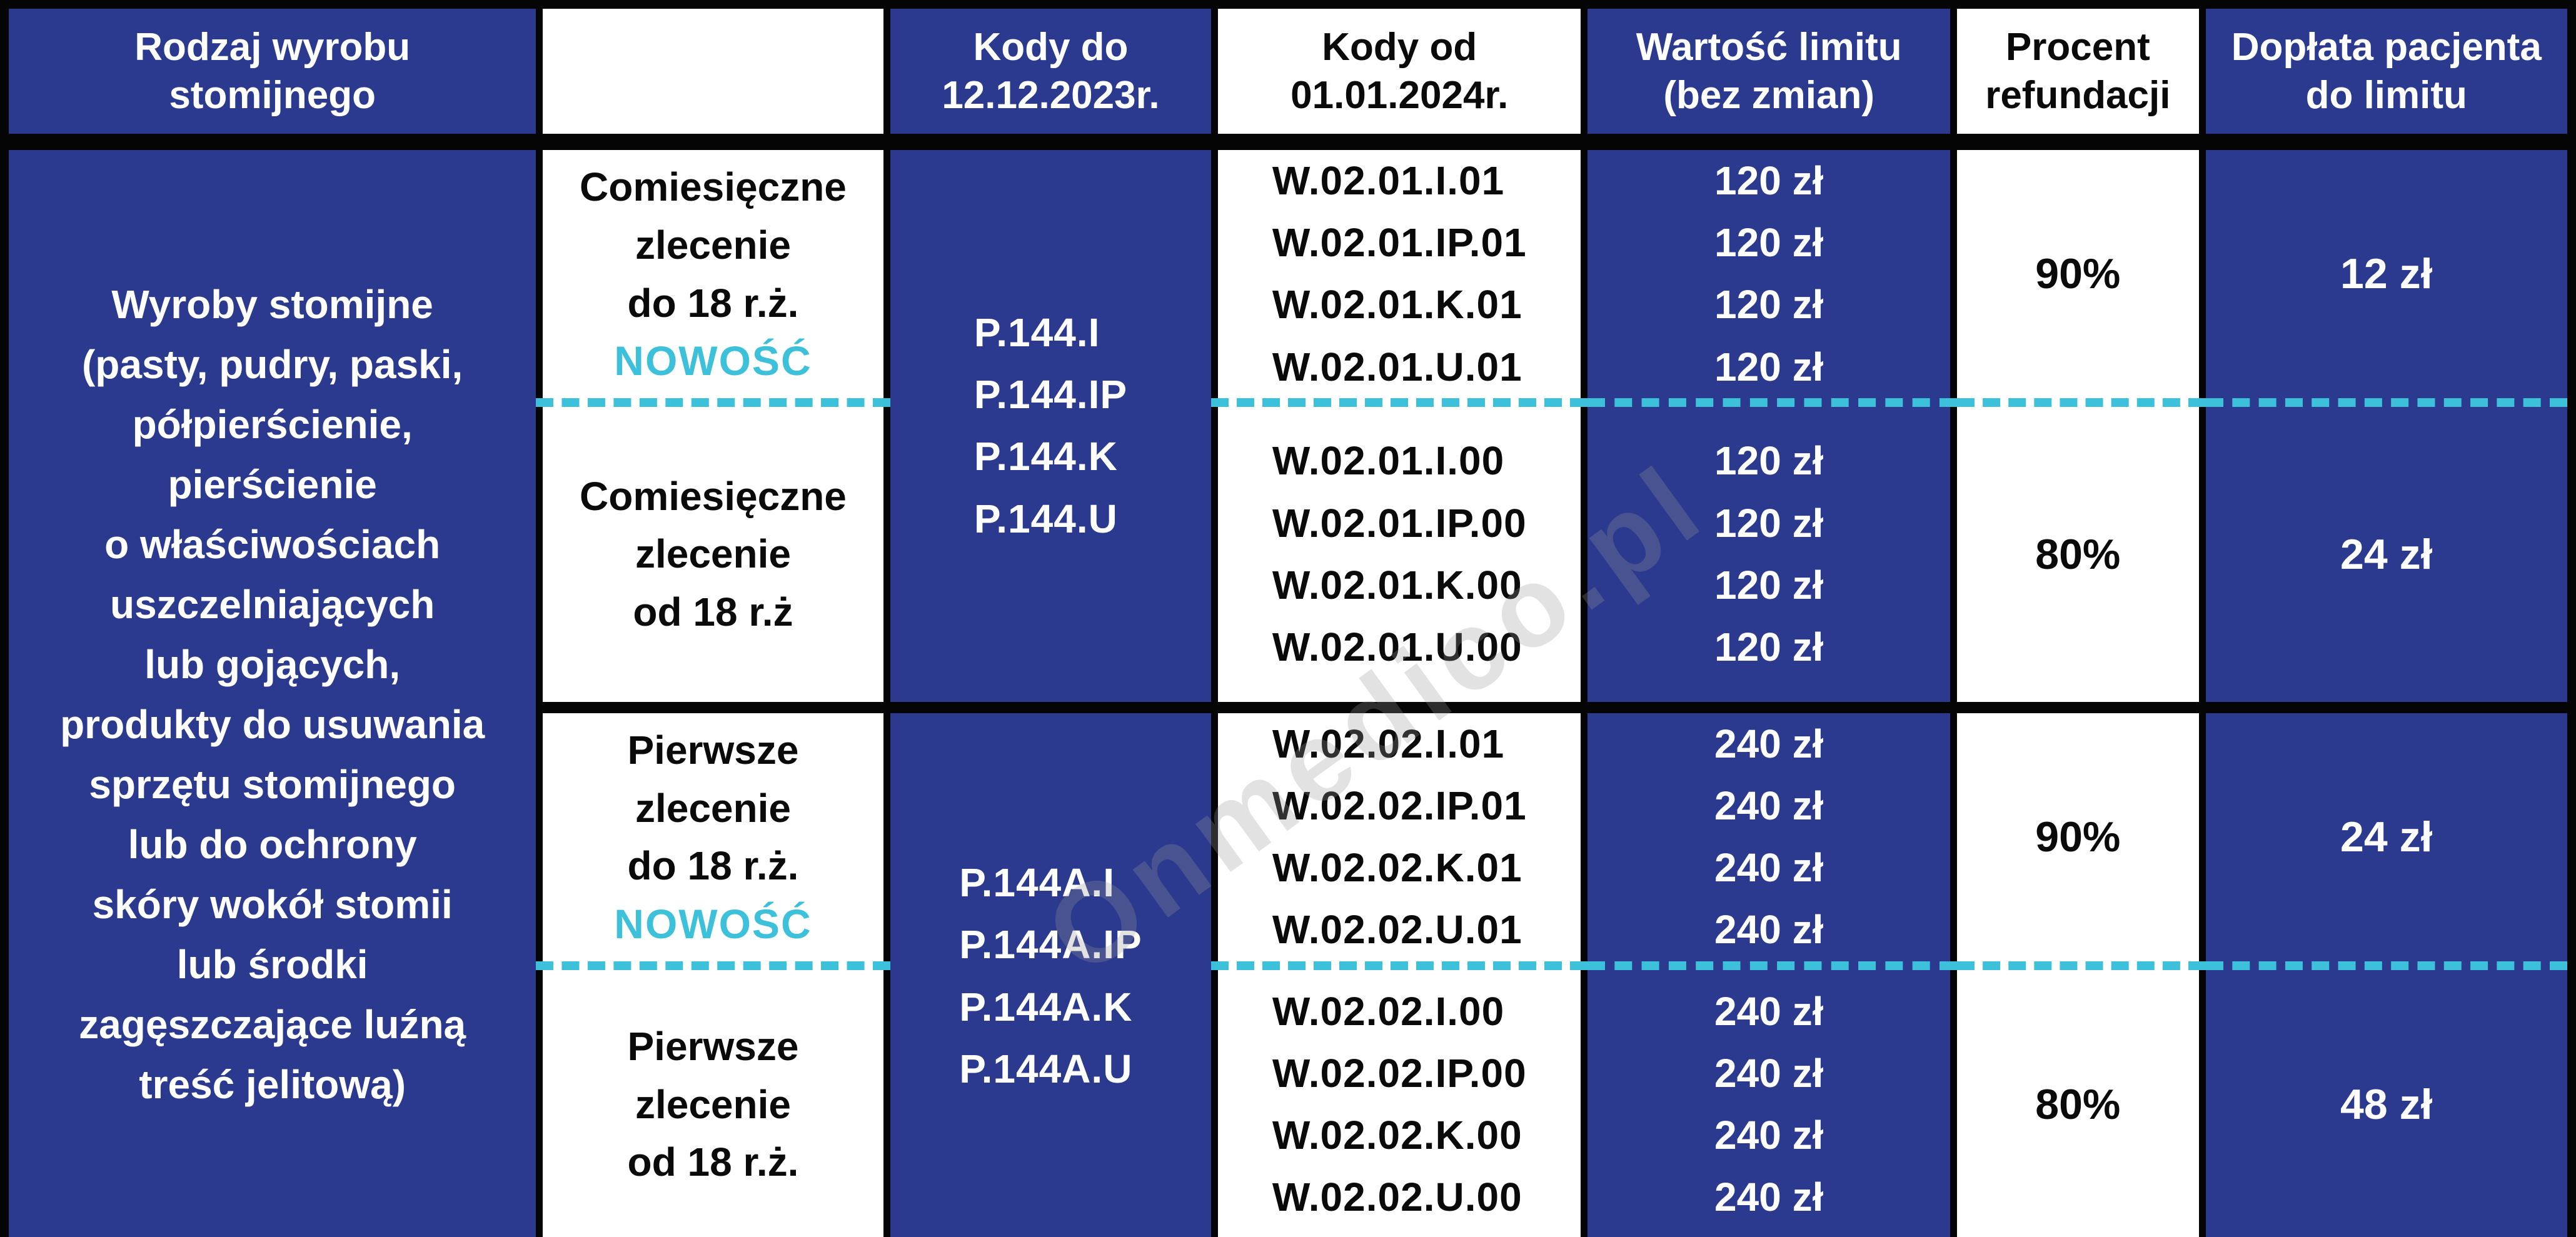 The height and width of the screenshot is (1237, 2576). Describe the element at coordinates (2078, 77) in the screenshot. I see `header-refund-percent: Procent refundacji` at that location.